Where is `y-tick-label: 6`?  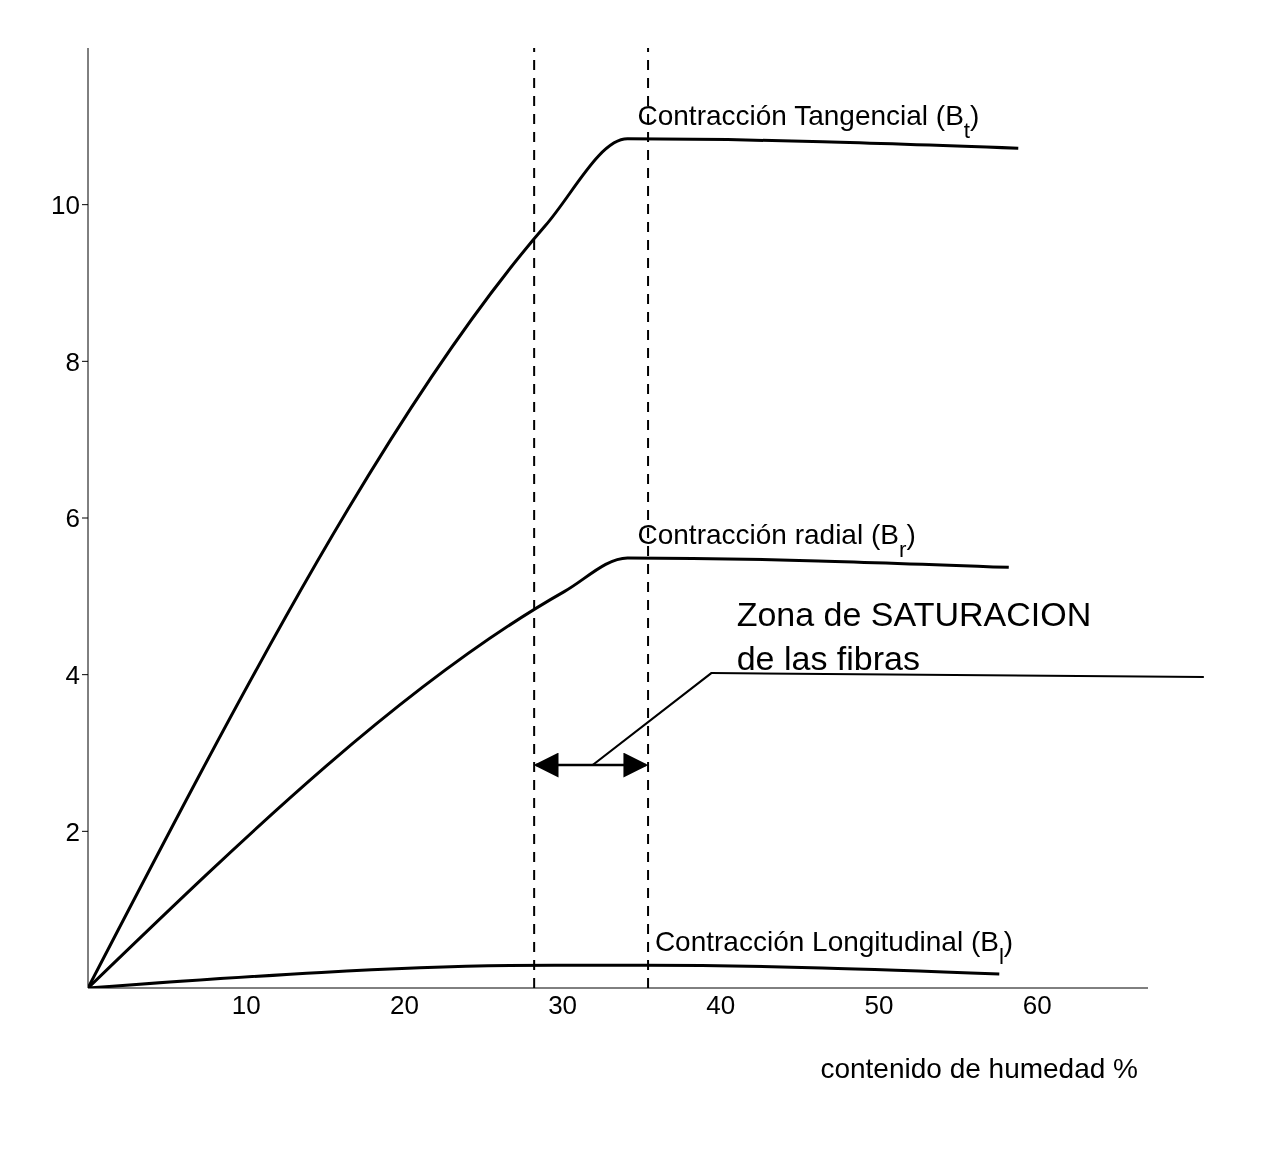
y-tick-label: 6 is located at coordinates (72, 518).